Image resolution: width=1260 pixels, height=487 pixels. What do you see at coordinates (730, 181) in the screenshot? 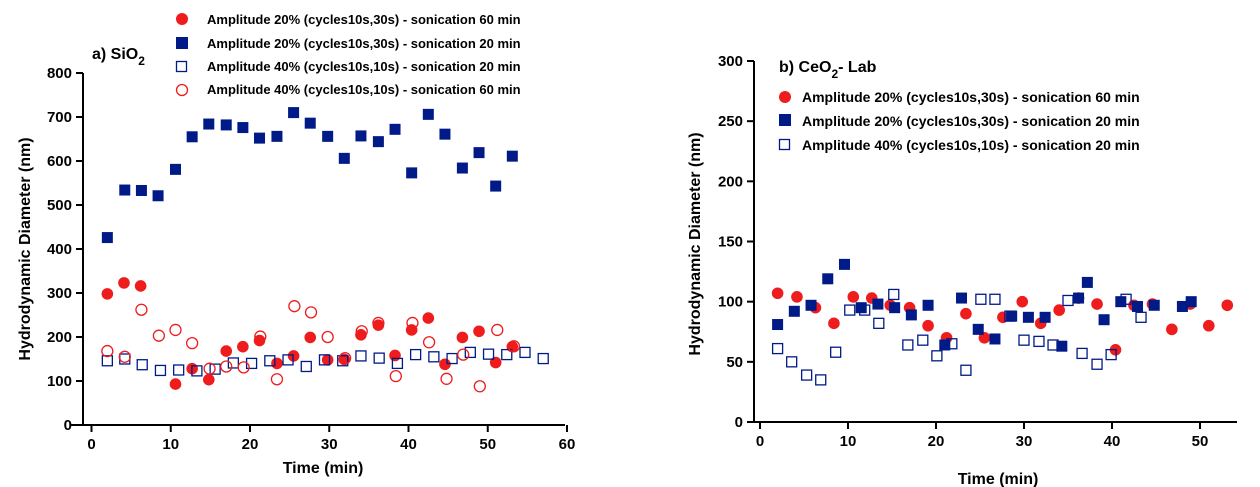
I see `chart-b-y-tick-label-4: 200` at bounding box center [730, 181].